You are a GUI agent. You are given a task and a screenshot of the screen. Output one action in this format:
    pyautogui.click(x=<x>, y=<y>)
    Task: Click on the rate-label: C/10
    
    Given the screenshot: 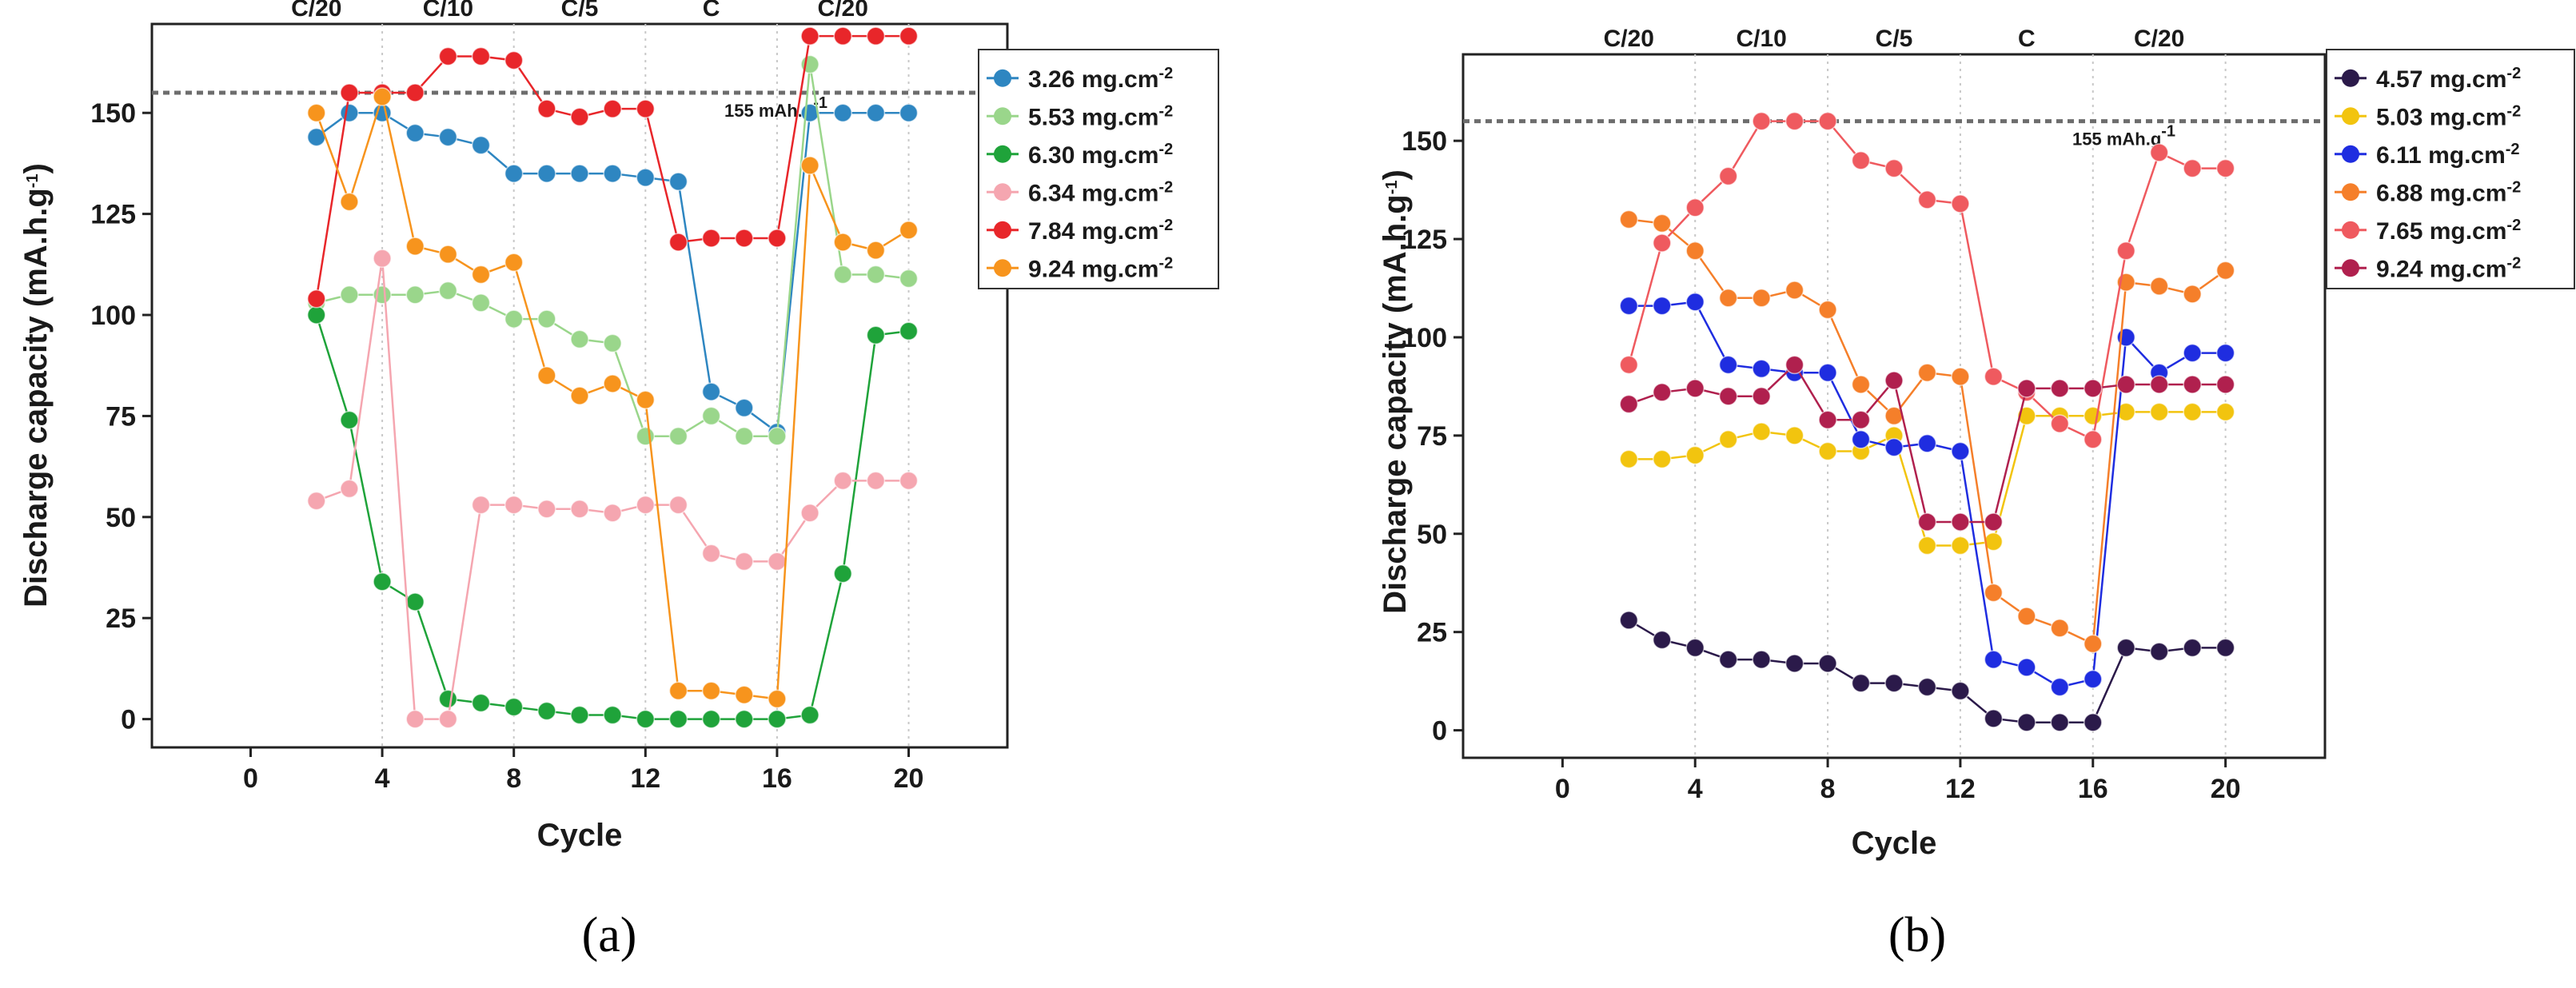 What is the action you would take?
    pyautogui.click(x=1761, y=39)
    